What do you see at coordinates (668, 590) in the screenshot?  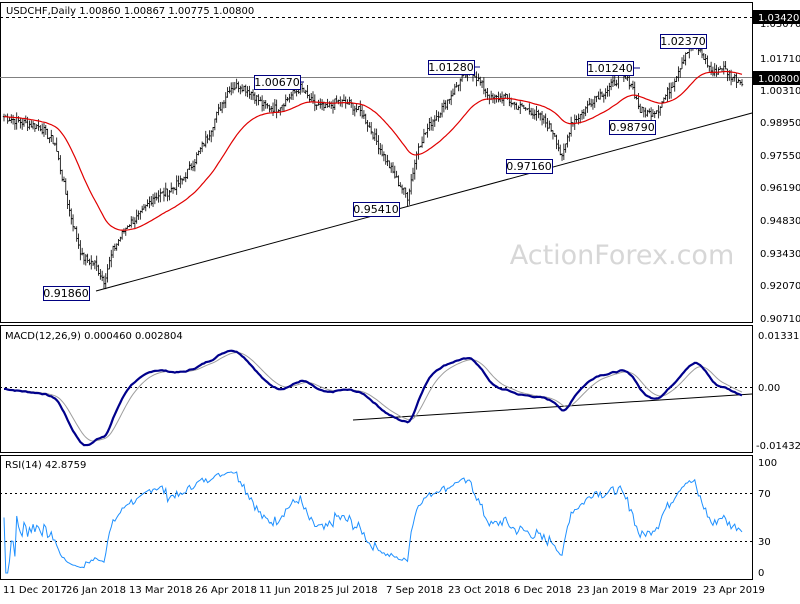 I see `x-tick-label: 8 Mar 2019` at bounding box center [668, 590].